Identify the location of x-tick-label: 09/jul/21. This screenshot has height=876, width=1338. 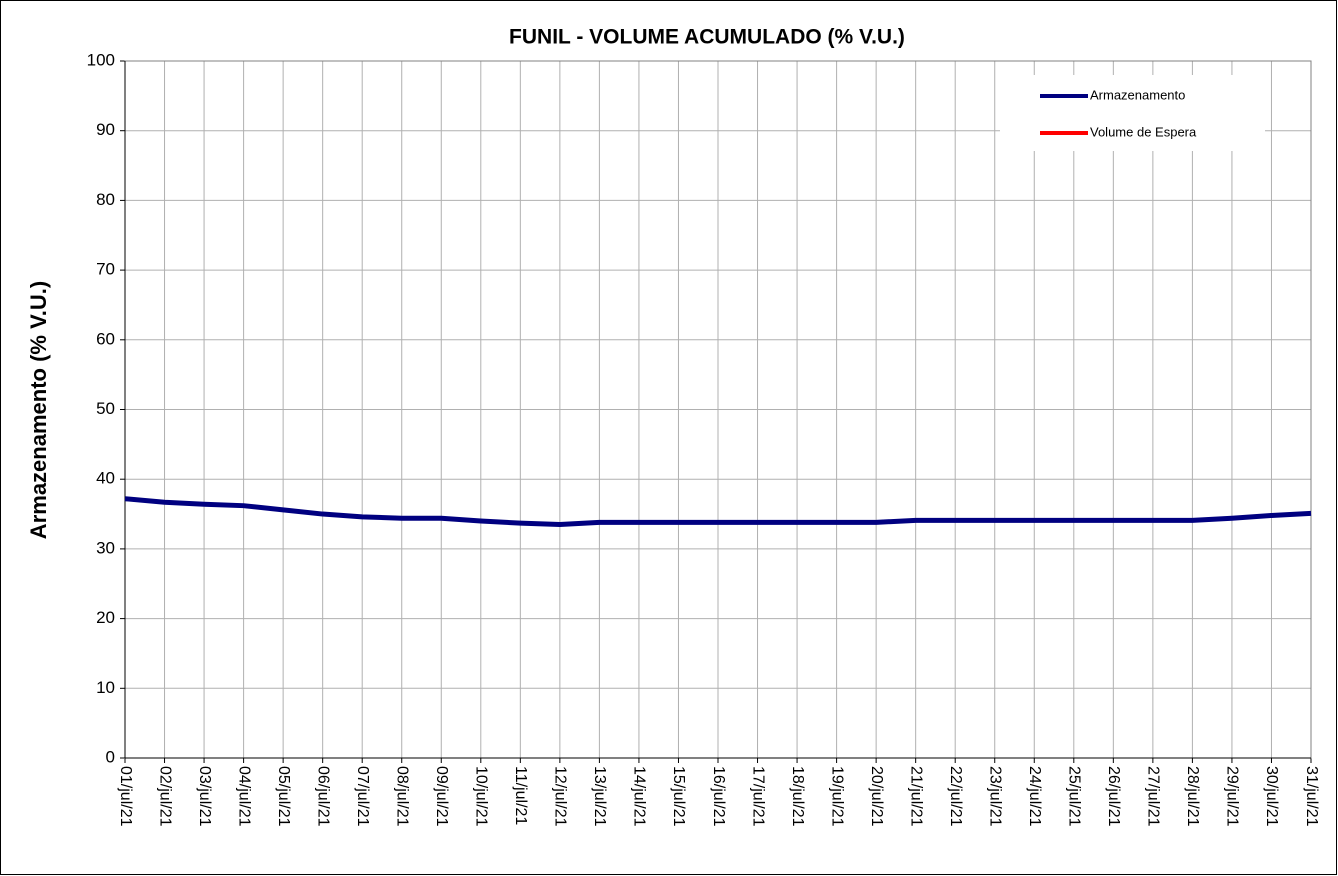
(441, 796).